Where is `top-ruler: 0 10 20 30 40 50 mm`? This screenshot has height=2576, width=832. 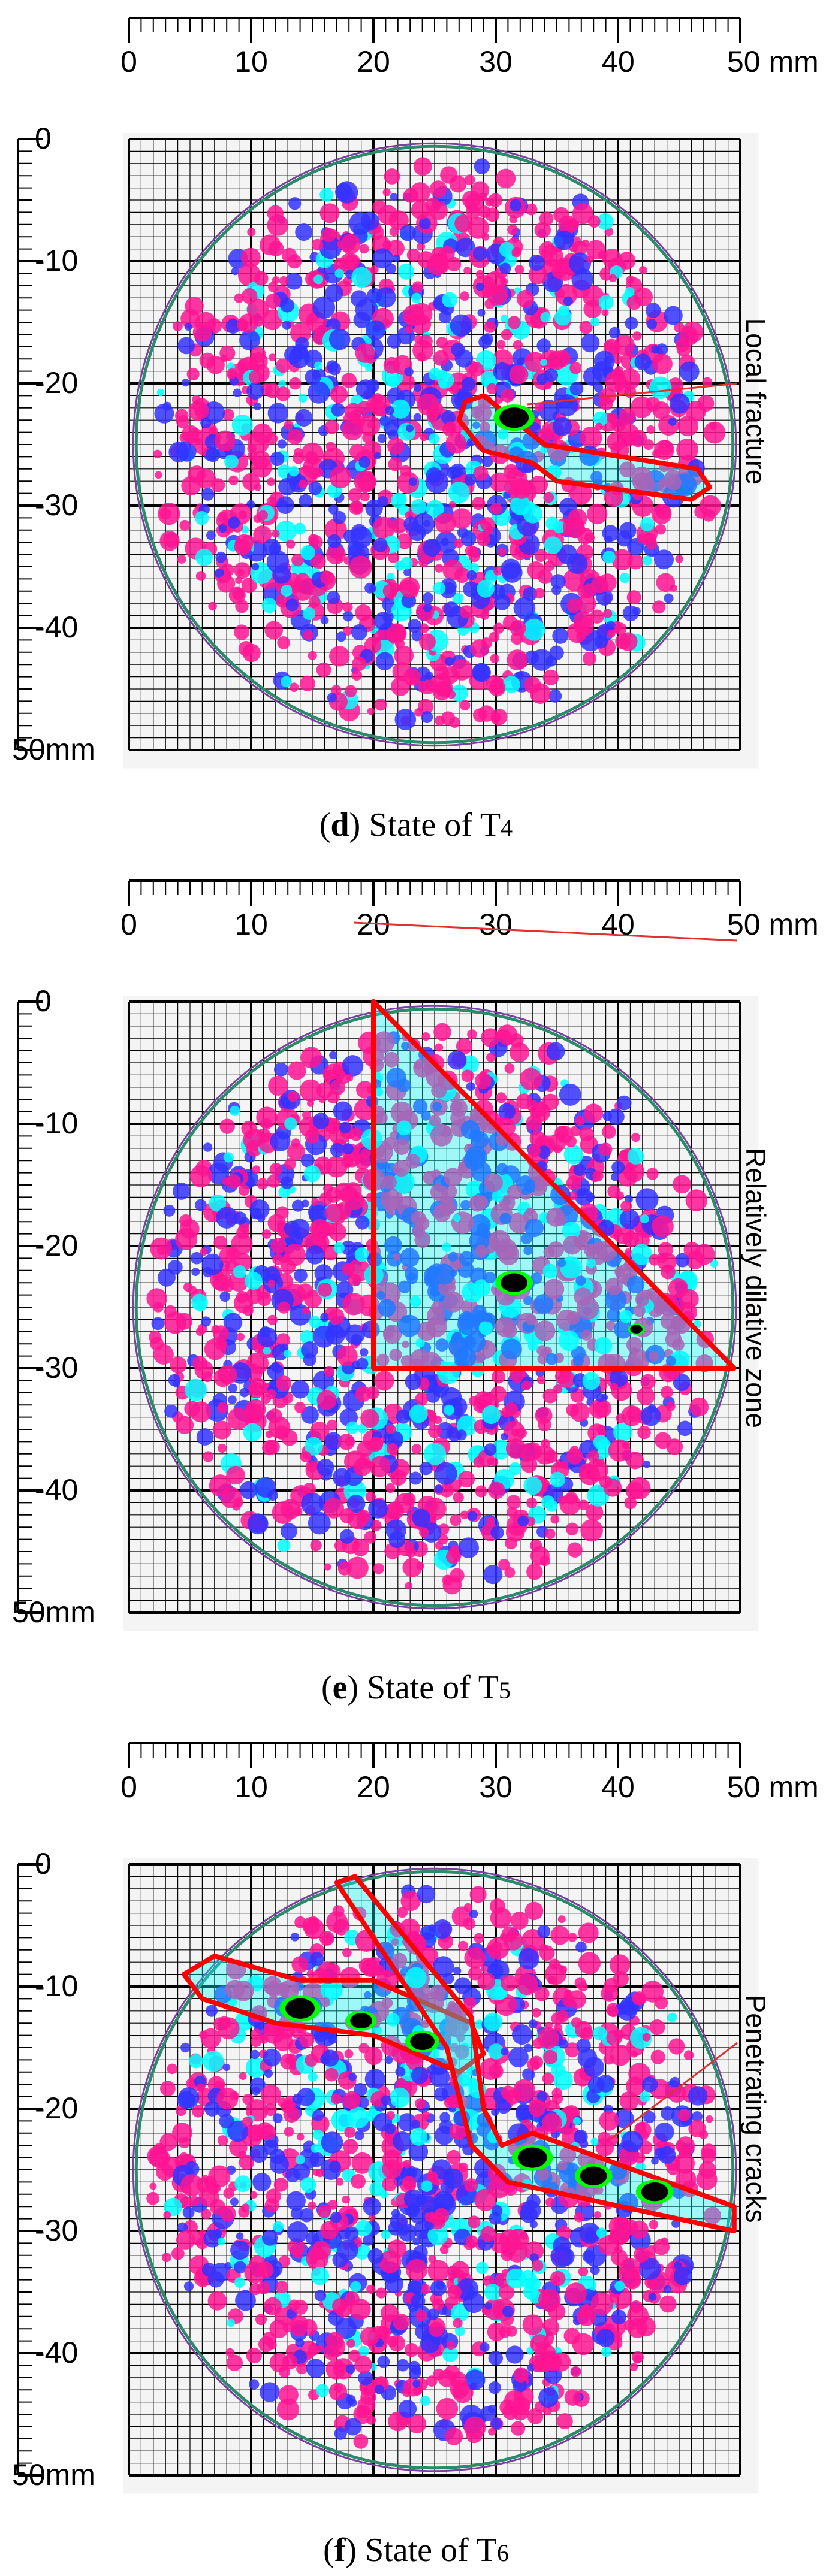
top-ruler: 0 10 20 30 40 50 mm is located at coordinates (469, 910).